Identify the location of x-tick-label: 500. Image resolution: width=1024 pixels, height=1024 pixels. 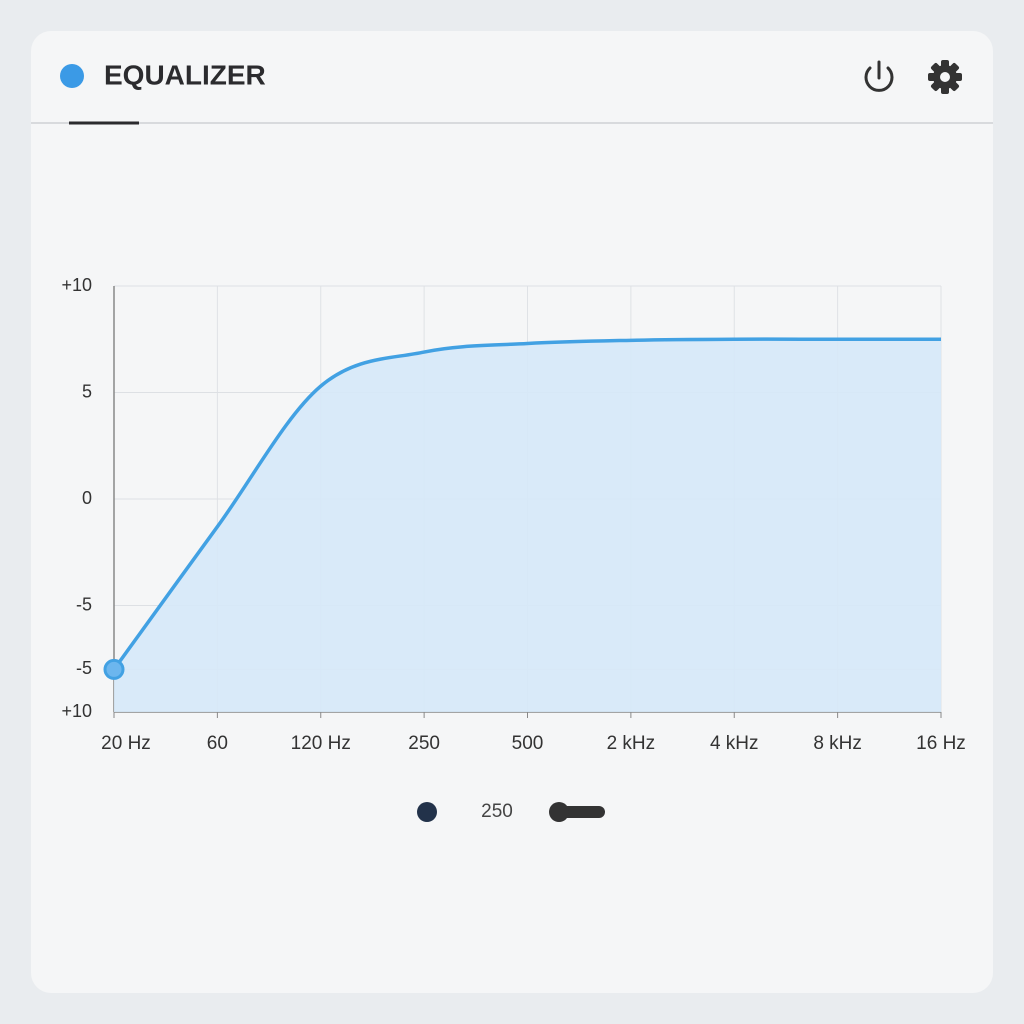
(528, 743).